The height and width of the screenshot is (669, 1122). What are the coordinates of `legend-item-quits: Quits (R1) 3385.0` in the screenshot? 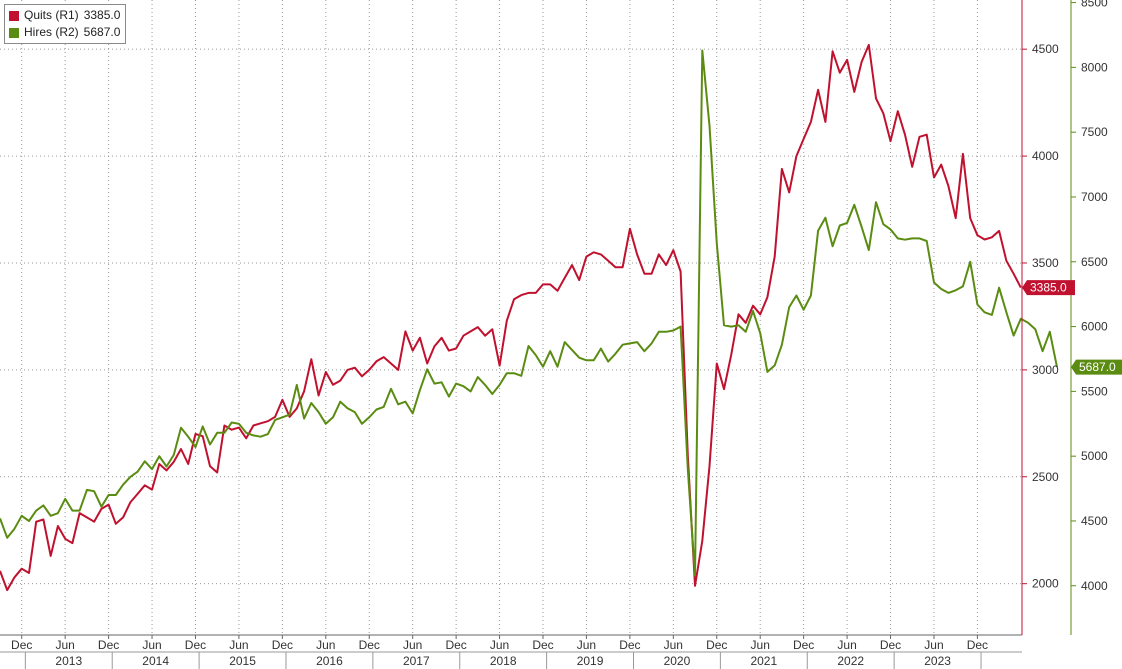 It's located at (64, 15).